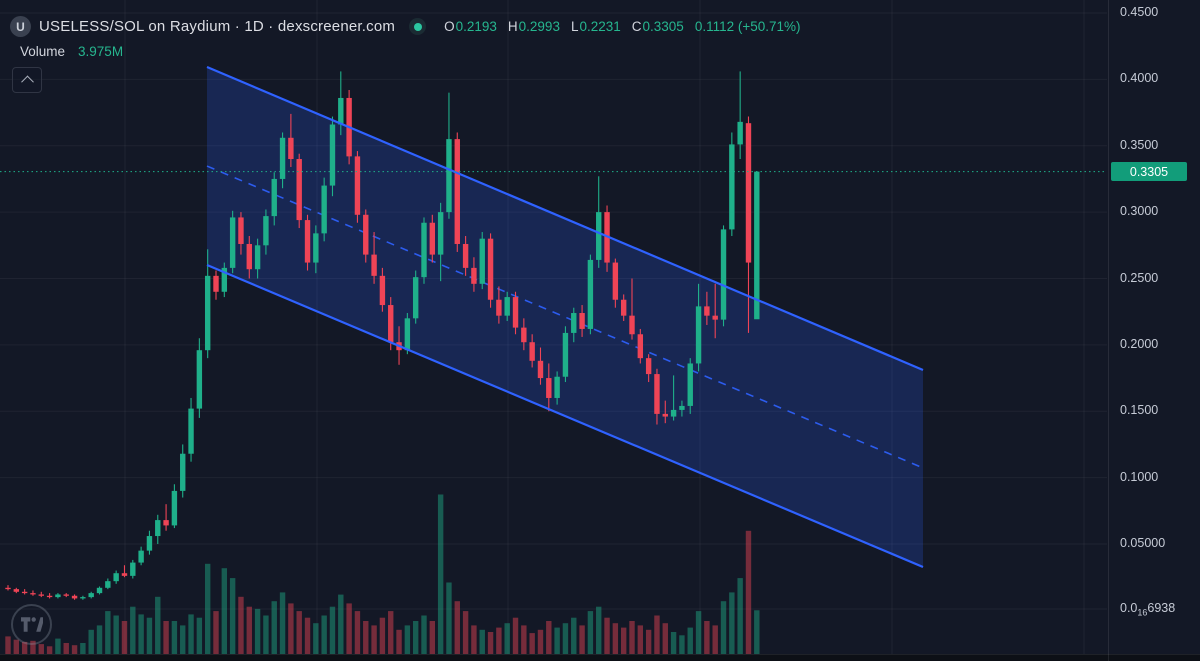  What do you see at coordinates (600, 657) in the screenshot?
I see `time-axis` at bounding box center [600, 657].